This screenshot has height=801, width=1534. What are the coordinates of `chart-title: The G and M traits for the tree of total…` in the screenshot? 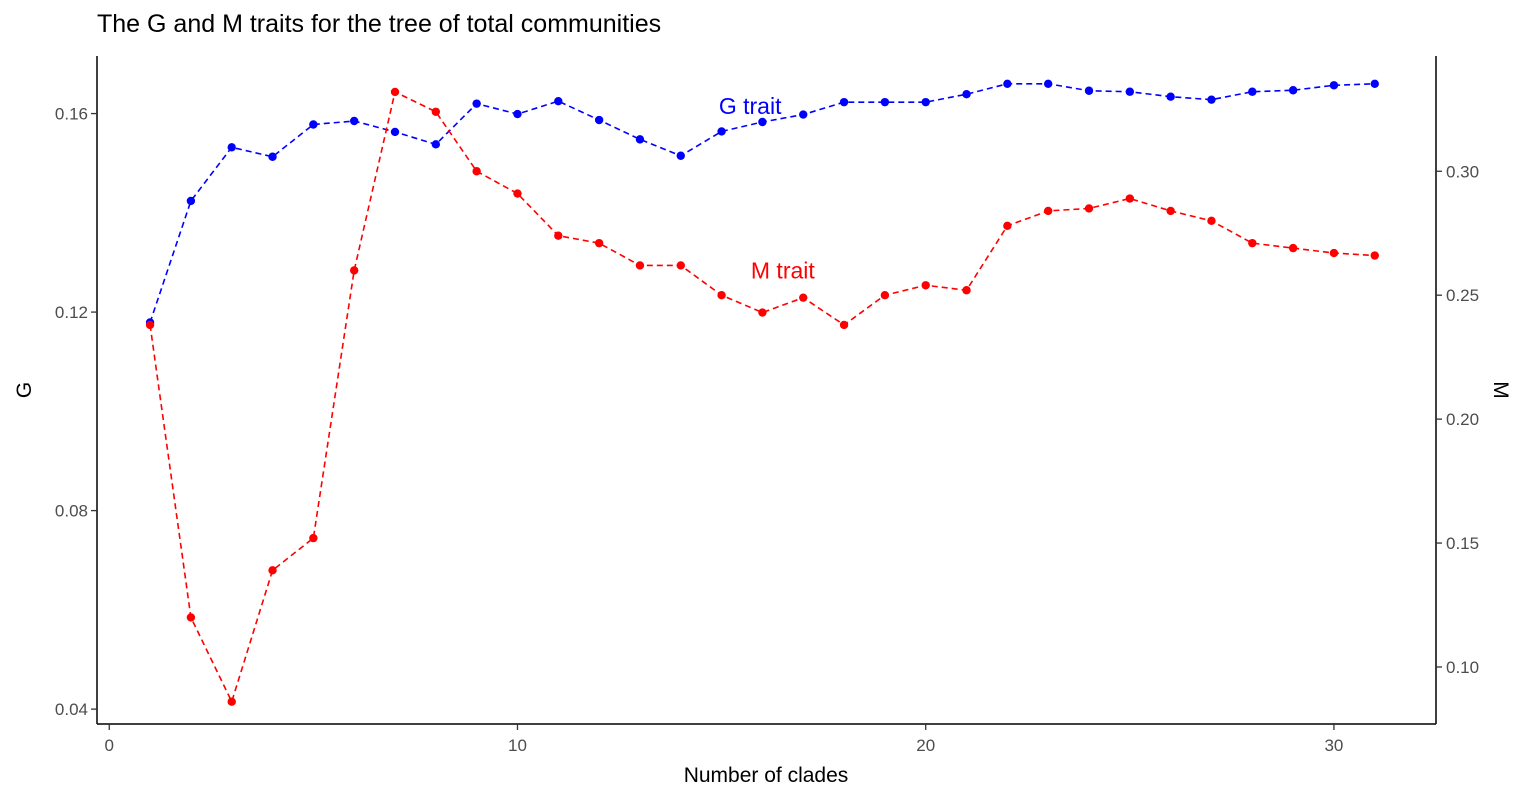 It's located at (379, 24).